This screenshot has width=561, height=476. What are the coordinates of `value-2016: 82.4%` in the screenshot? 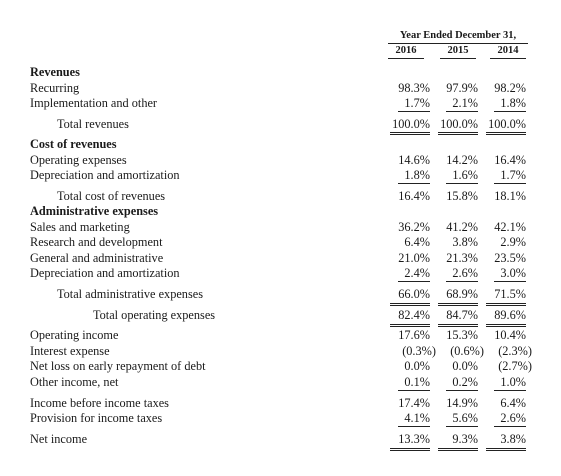 It's located at (414, 315).